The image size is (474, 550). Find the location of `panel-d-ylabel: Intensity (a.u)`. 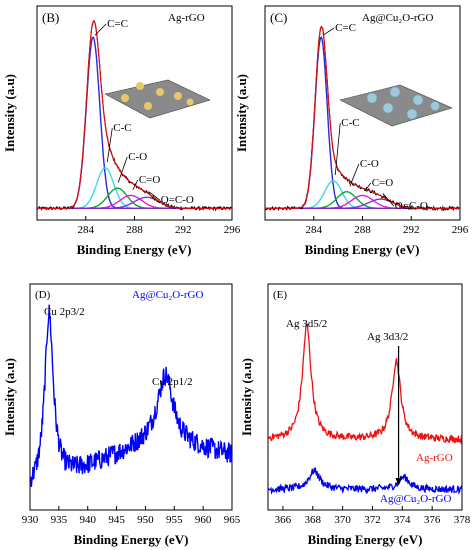

panel-d-ylabel: Intensity (a.u) is located at coordinates (9, 397).